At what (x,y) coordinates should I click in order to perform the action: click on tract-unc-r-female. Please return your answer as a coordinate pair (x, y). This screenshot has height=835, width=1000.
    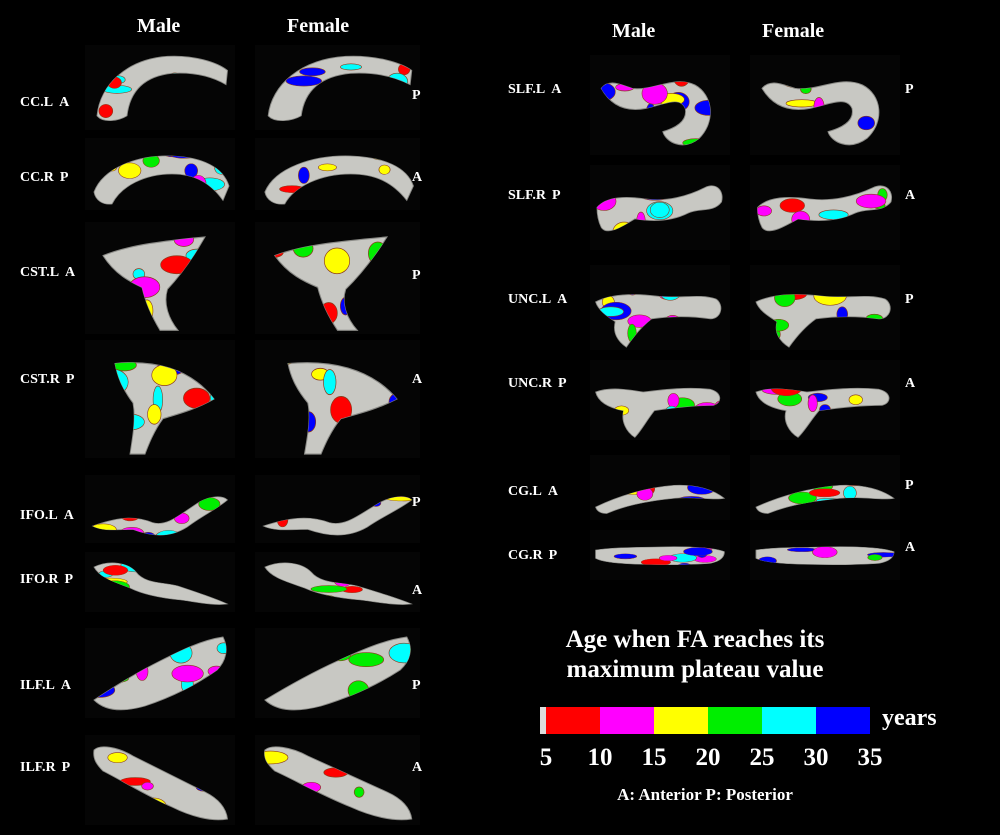
    Looking at the image, I should click on (825, 400).